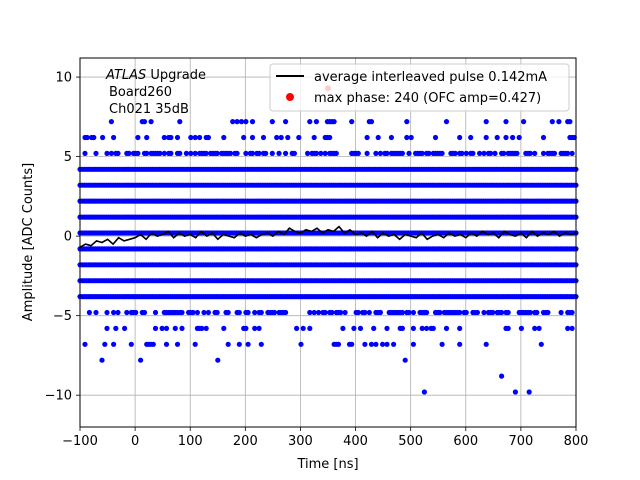  What do you see at coordinates (140, 92) in the screenshot?
I see `annotation-line2: Board260` at bounding box center [140, 92].